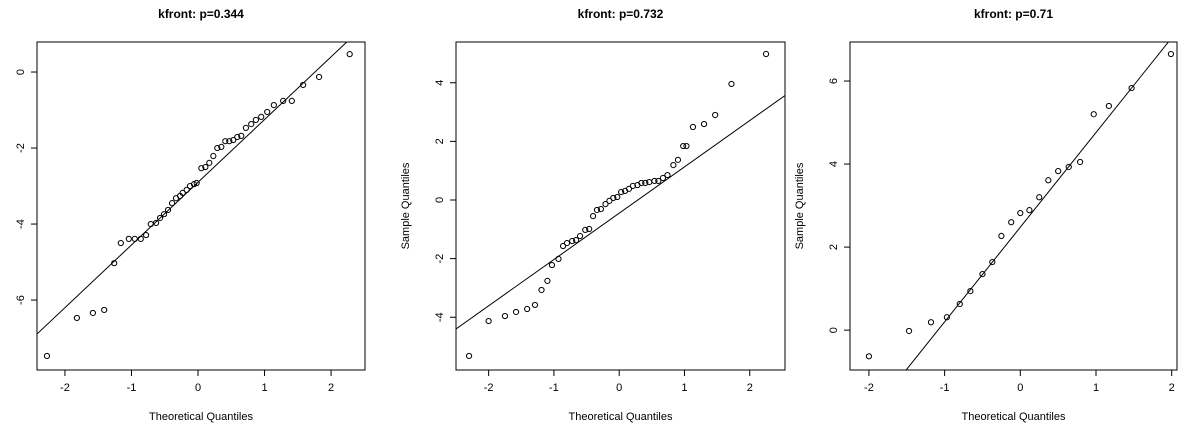 The image size is (1180, 426). Describe the element at coordinates (1013, 14) in the screenshot. I see `panel-title: kfront: p=0.71` at that location.